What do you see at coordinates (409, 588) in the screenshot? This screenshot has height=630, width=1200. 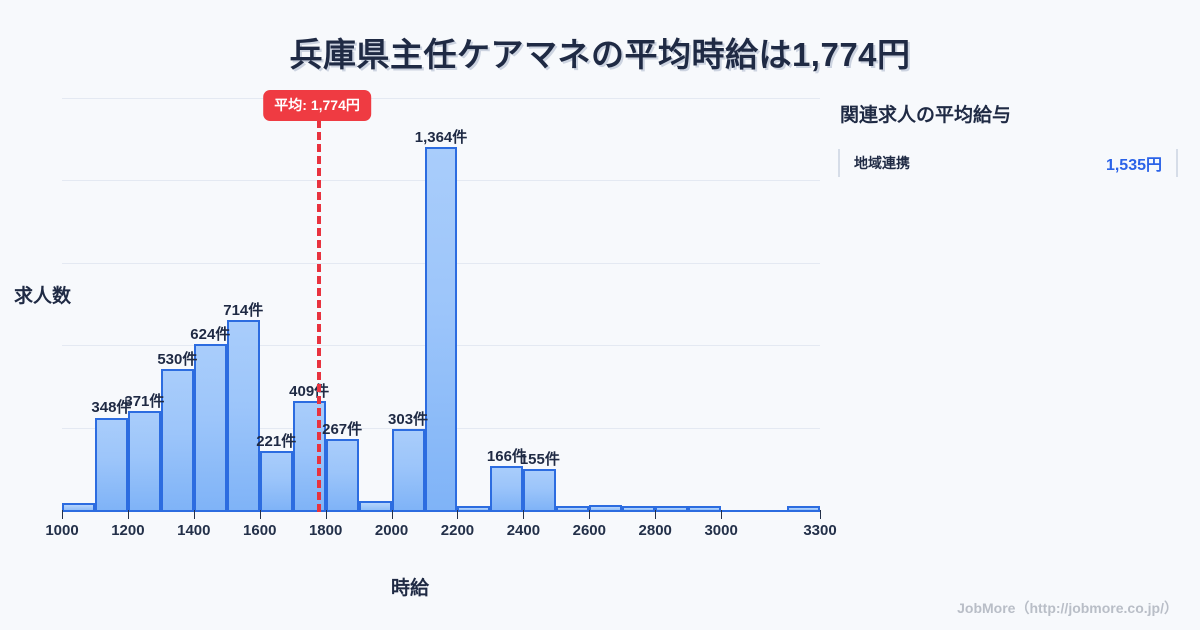 I see `x-axis-label: 時給` at bounding box center [409, 588].